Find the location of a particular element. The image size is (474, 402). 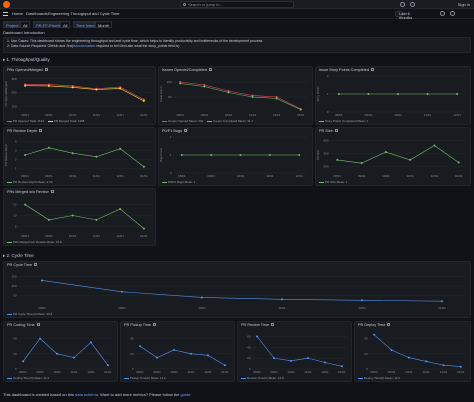

data-schema-link: data schema is located at coordinates (86, 394).